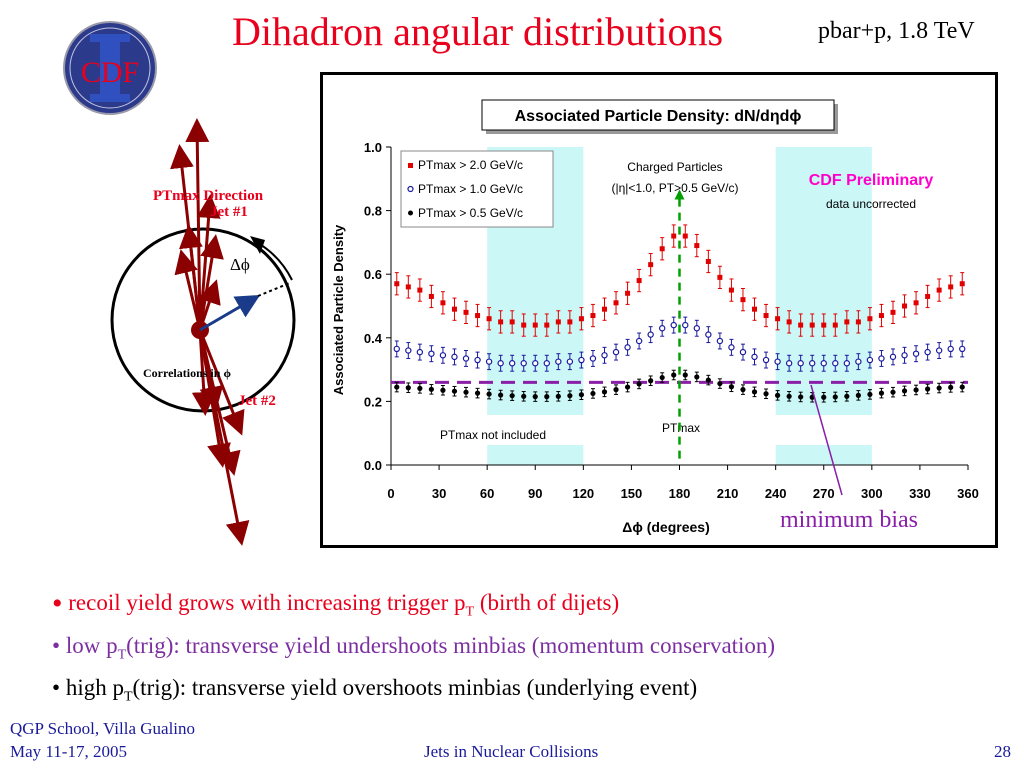  I want to click on chart-title-box: Associated Particle Density: dN/dηdϕ, so click(659, 116).